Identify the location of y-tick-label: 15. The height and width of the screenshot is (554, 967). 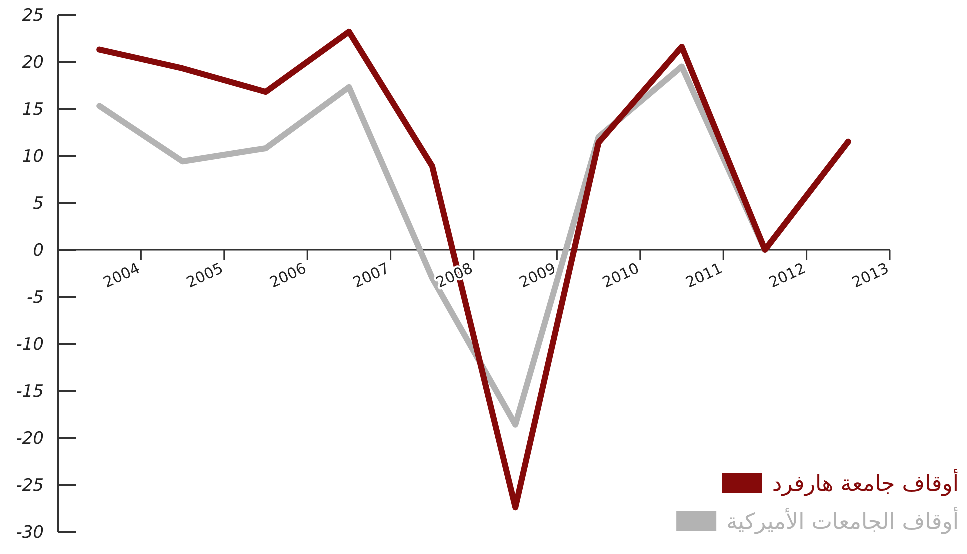
(33, 110).